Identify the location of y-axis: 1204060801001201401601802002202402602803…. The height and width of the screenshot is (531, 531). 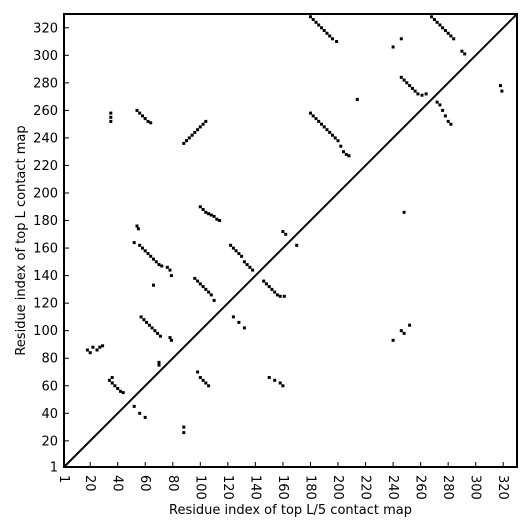
(51, 248).